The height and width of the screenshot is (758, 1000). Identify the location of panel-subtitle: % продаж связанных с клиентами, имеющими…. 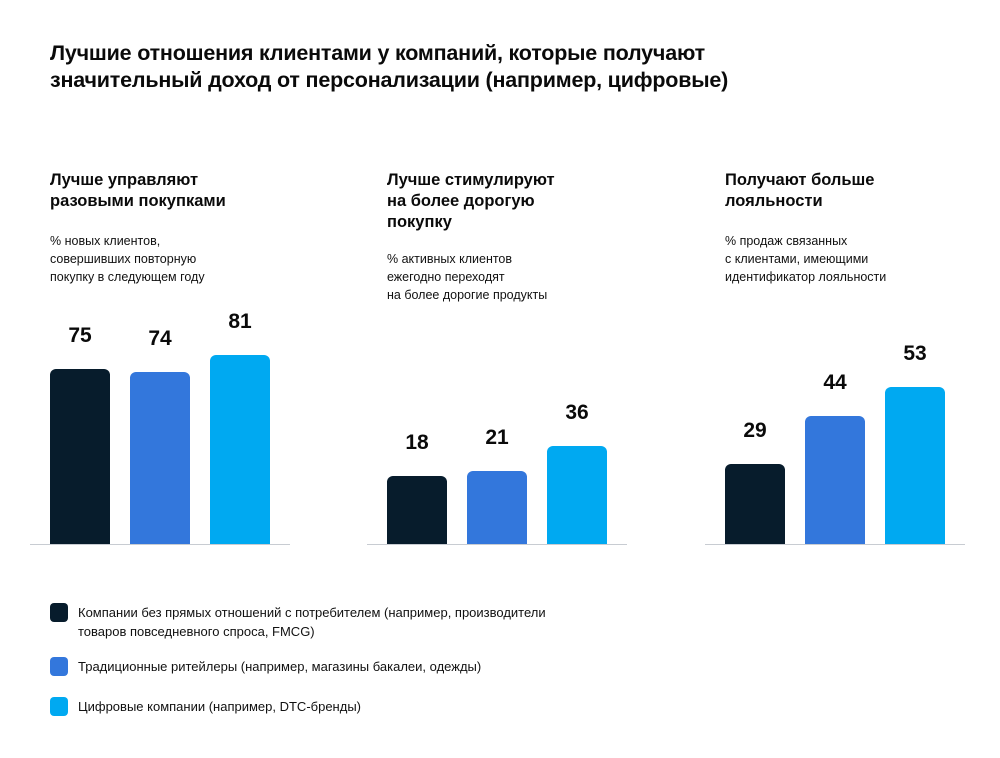
(806, 259).